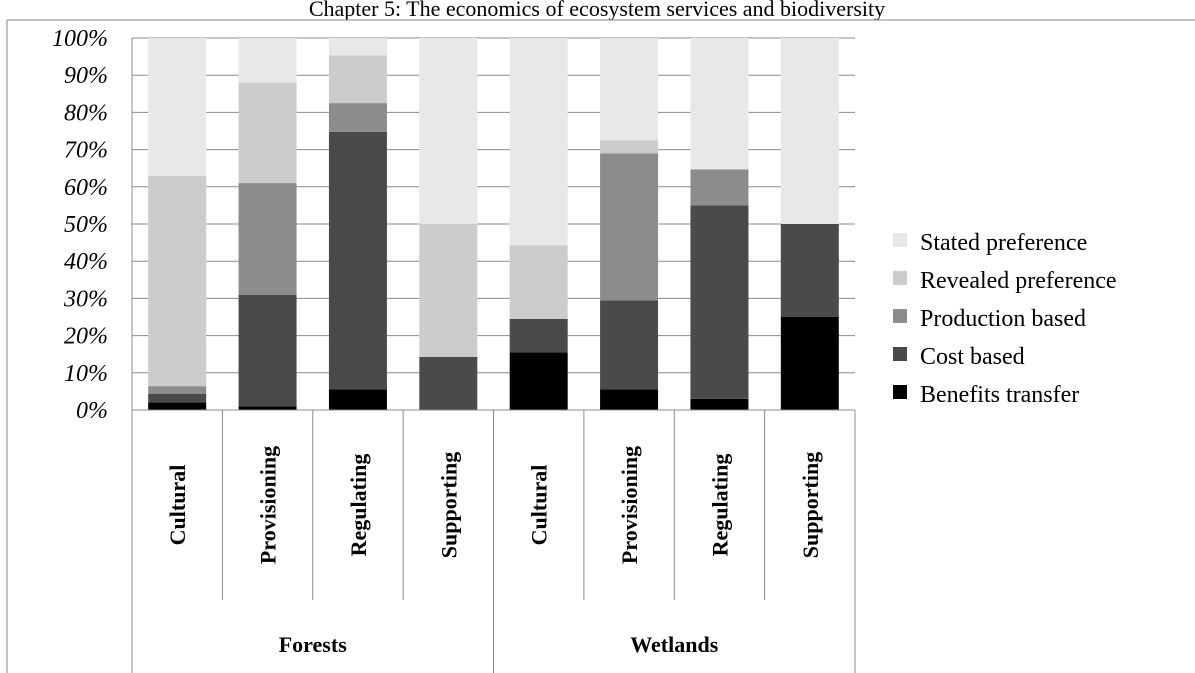  Describe the element at coordinates (86, 337) in the screenshot. I see `y-tick-label: 20%` at that location.